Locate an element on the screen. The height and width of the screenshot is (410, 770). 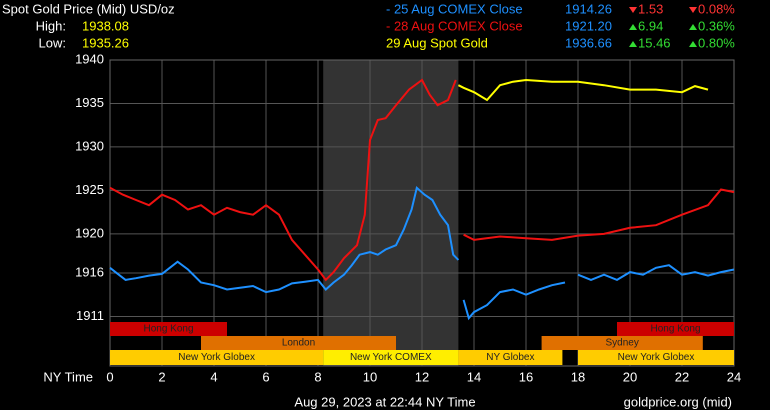
source: goldprice.org (mid) is located at coordinates (678, 401).